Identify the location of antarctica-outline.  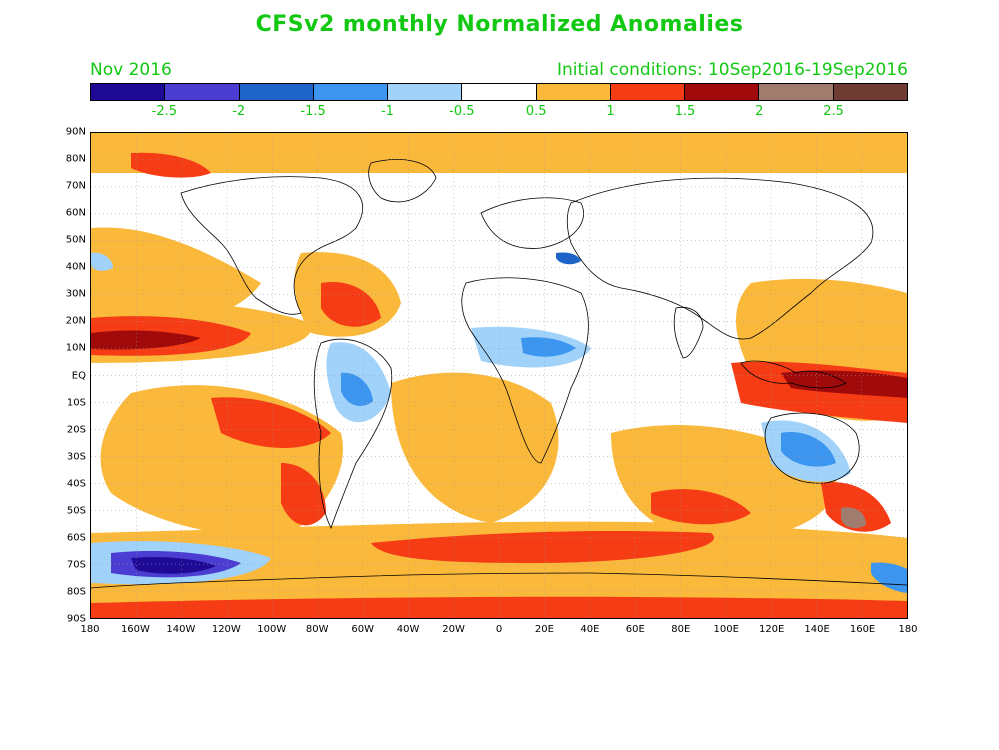
(499, 580).